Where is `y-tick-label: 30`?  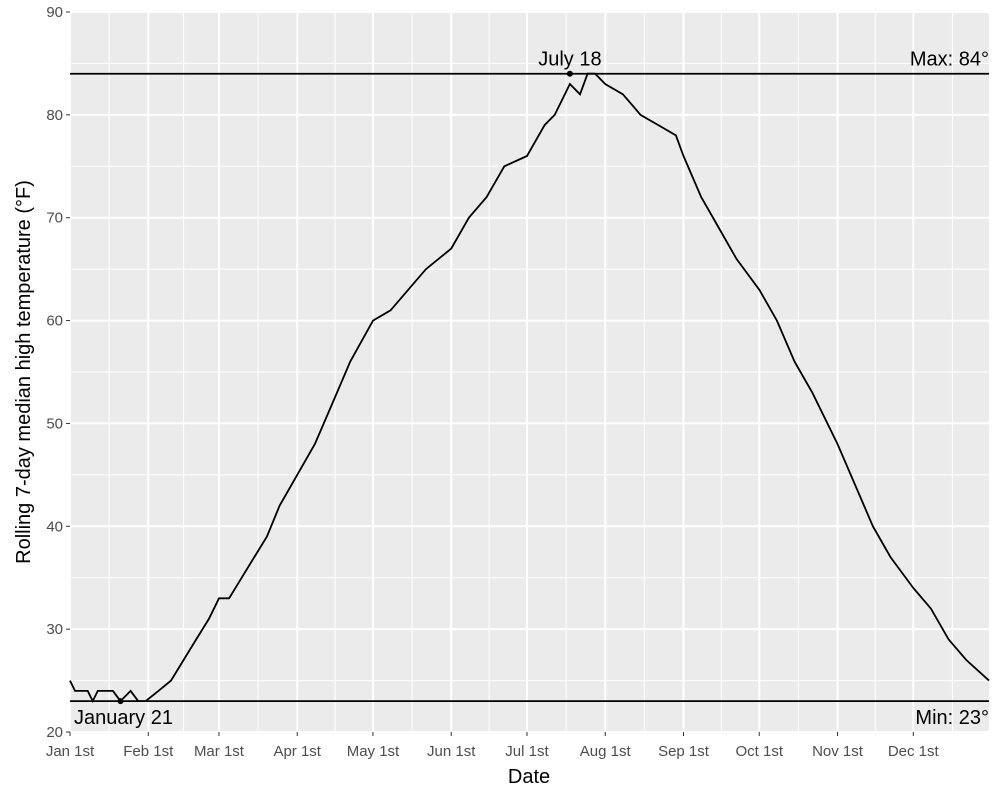 y-tick-label: 30 is located at coordinates (54, 629).